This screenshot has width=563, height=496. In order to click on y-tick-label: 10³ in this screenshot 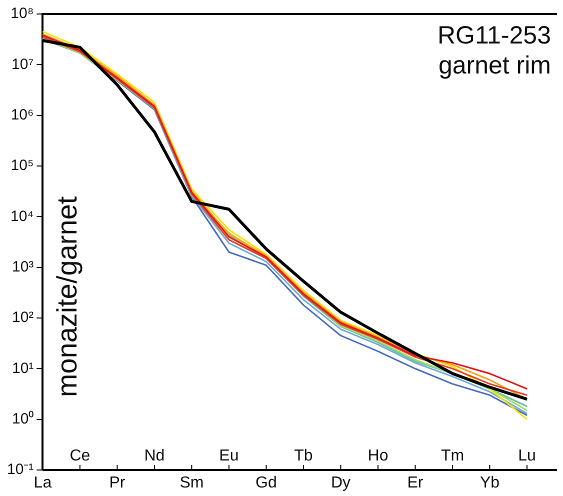, I will do `click(23, 267)`.